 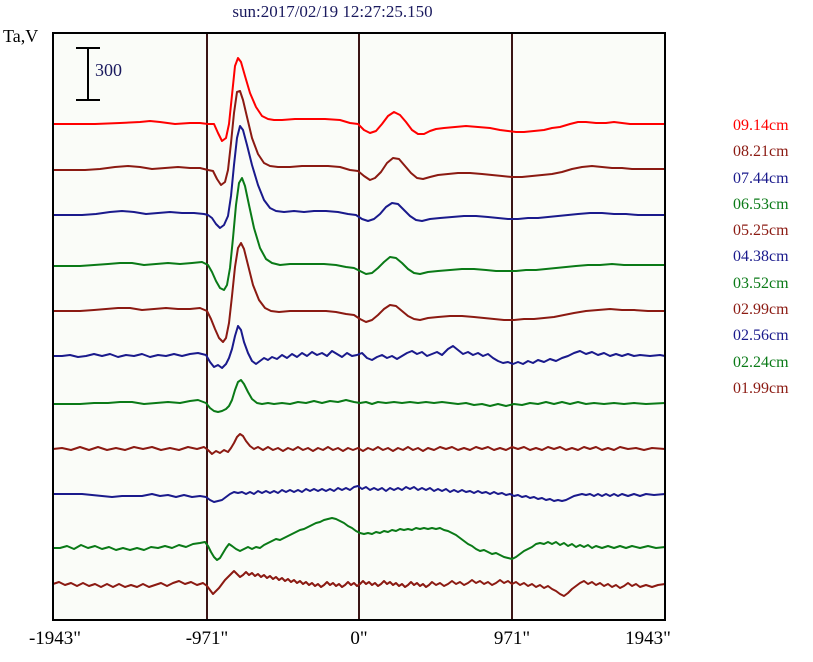 What do you see at coordinates (761, 257) in the screenshot?
I see `legend-entry: 04.38cm` at bounding box center [761, 257].